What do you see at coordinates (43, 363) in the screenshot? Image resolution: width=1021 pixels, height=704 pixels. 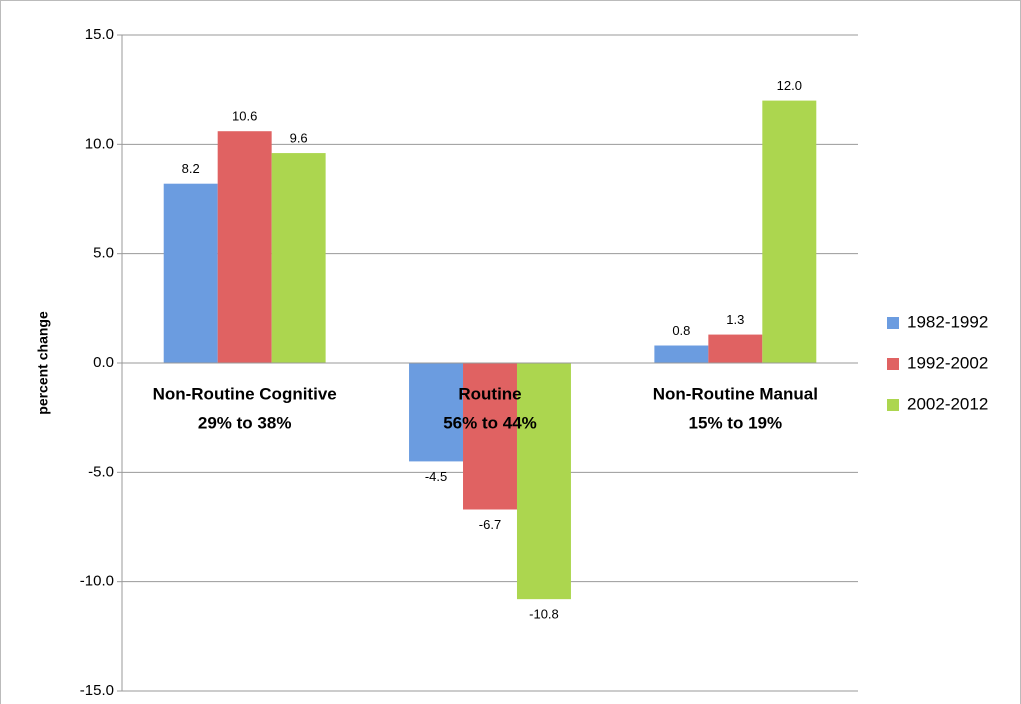 I see `y-axis-label: percent change` at bounding box center [43, 363].